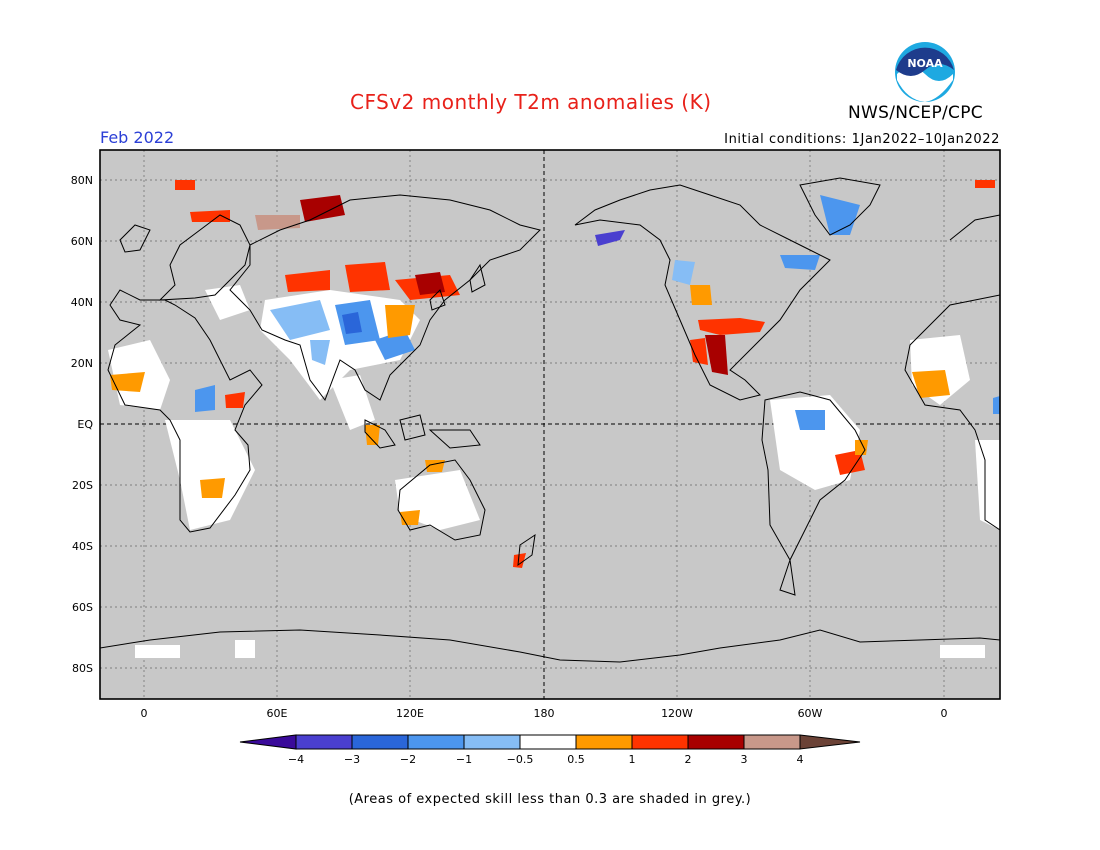  Describe the element at coordinates (82, 546) in the screenshot. I see `lat-label: 40S` at that location.